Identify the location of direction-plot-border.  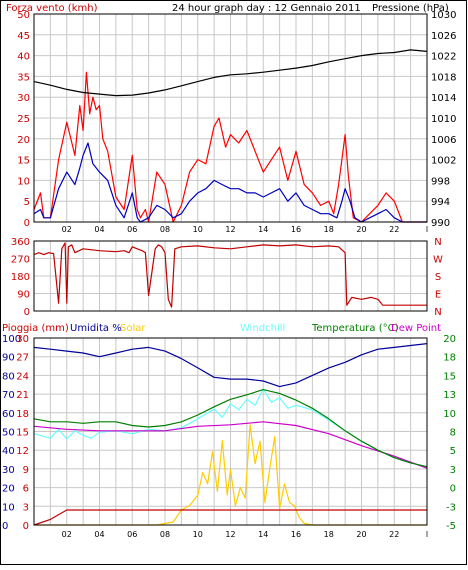
(230, 276).